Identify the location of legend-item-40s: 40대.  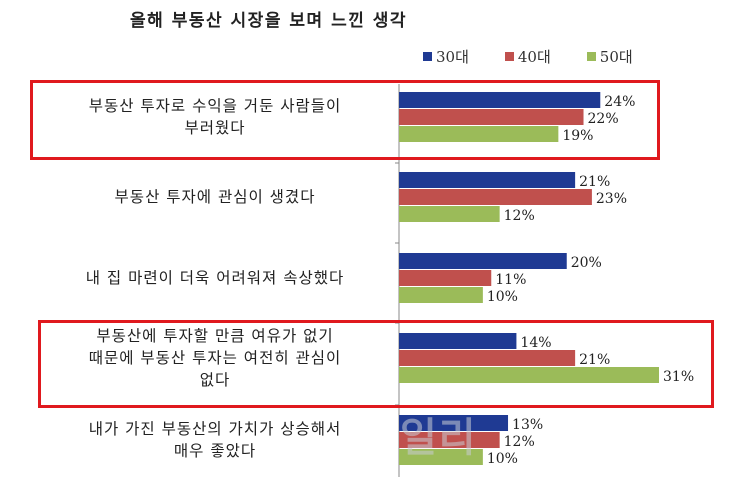
(527, 56).